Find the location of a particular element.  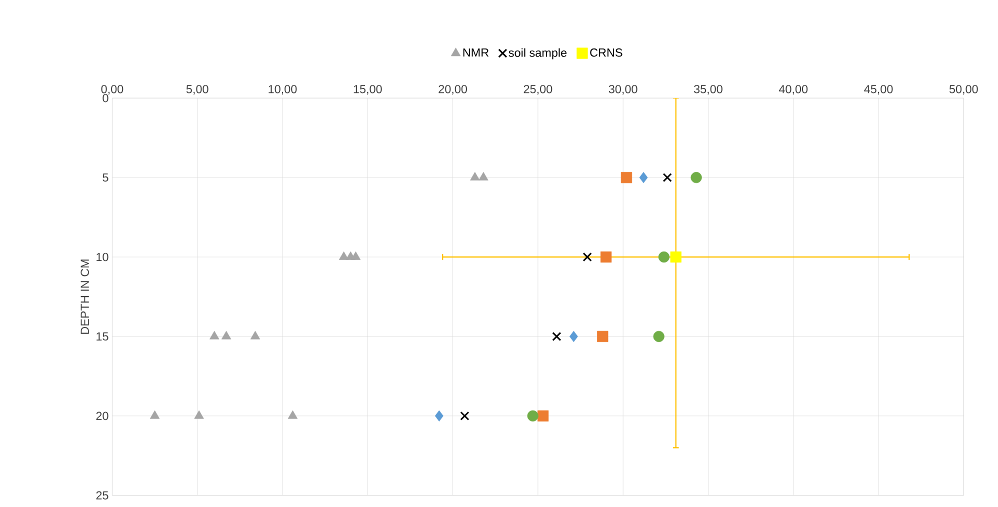

y-tick-label: 5 is located at coordinates (105, 177).